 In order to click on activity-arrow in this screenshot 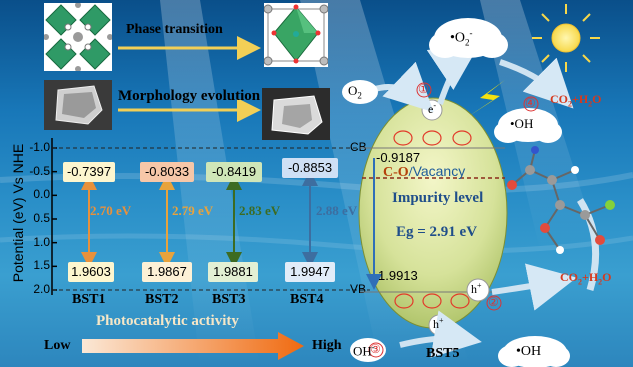, I will do `click(193, 346)`.